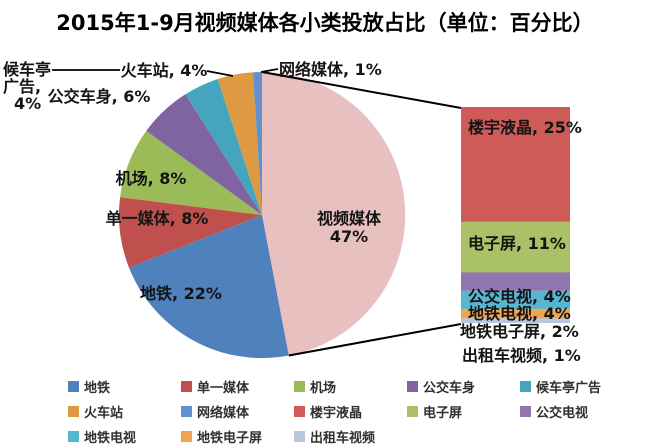  What do you see at coordinates (349, 218) in the screenshot?
I see `pie-label-0: 视频媒体` at bounding box center [349, 218].